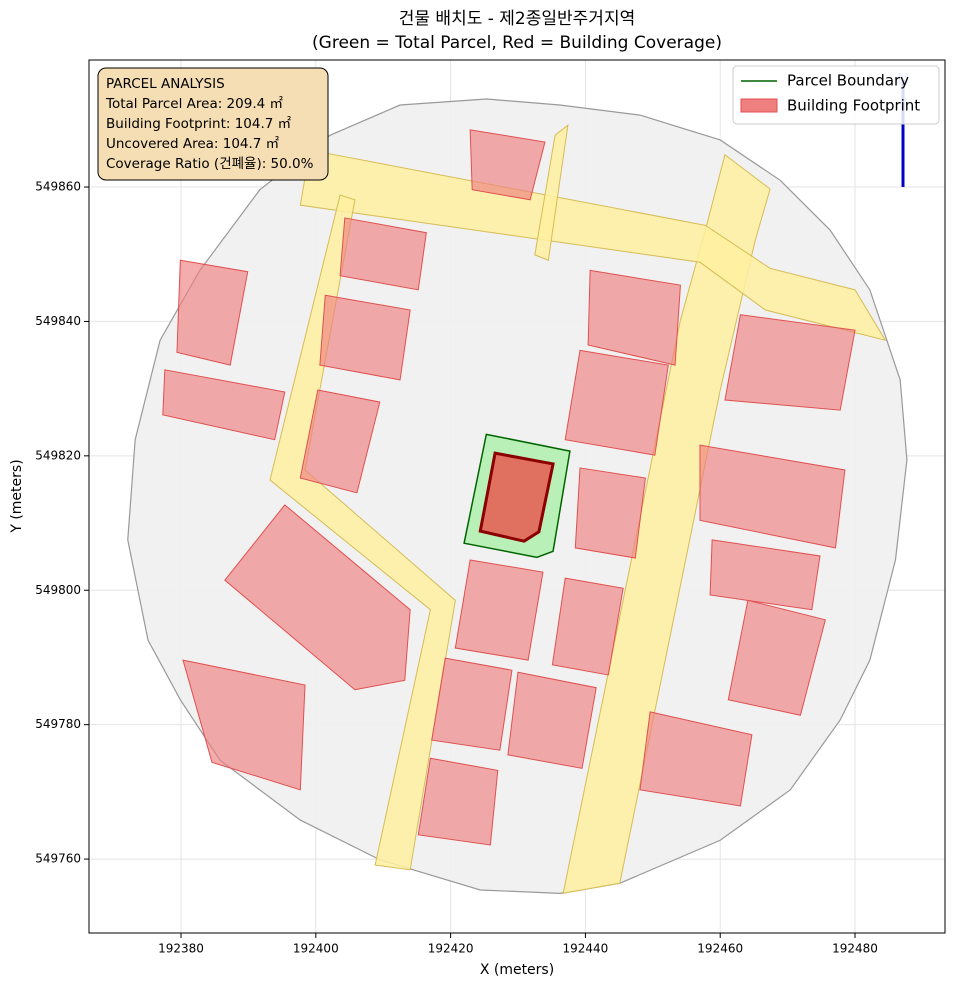 The image size is (955, 990). I want to click on target-building, so click(516, 497).